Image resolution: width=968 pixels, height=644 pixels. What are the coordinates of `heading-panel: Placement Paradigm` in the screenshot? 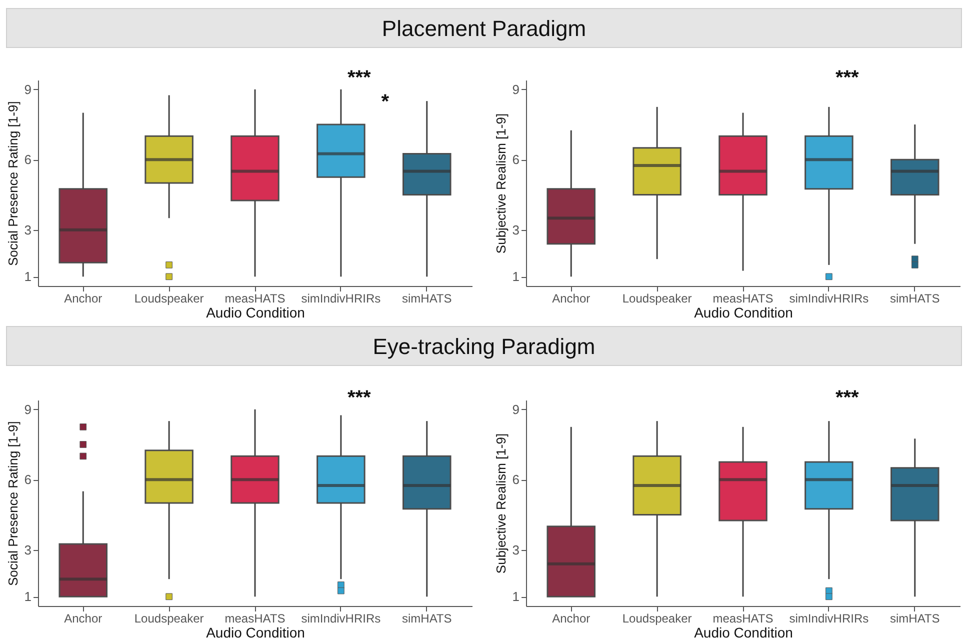 It's located at (484, 28).